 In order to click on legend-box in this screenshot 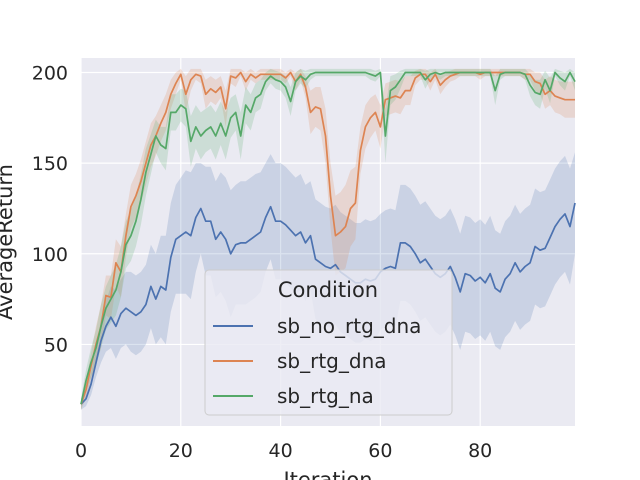, I will do `click(328, 342)`.